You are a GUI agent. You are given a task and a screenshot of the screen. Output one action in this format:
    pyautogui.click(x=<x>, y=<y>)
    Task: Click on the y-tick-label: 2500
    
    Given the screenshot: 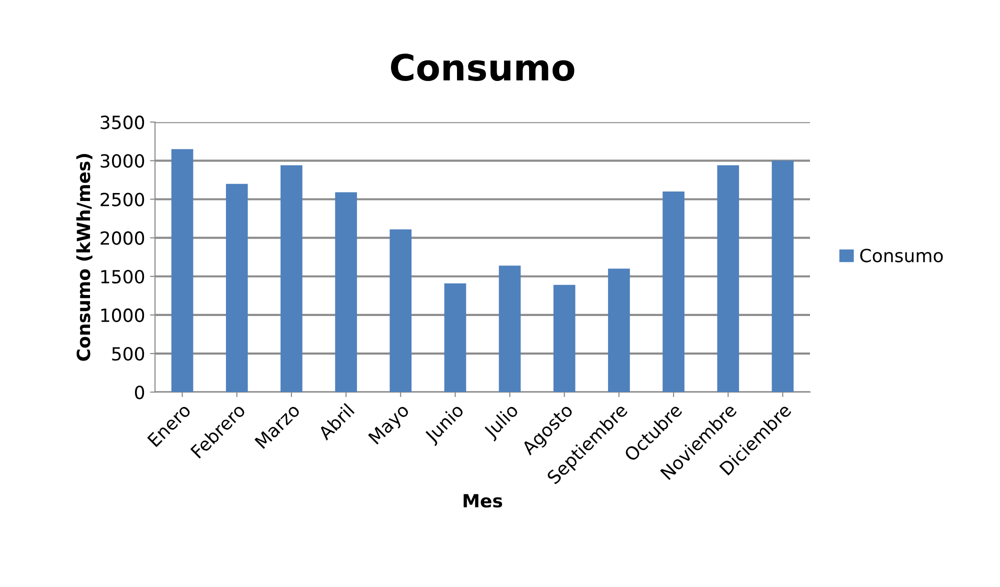 What is the action you would take?
    pyautogui.click(x=122, y=199)
    